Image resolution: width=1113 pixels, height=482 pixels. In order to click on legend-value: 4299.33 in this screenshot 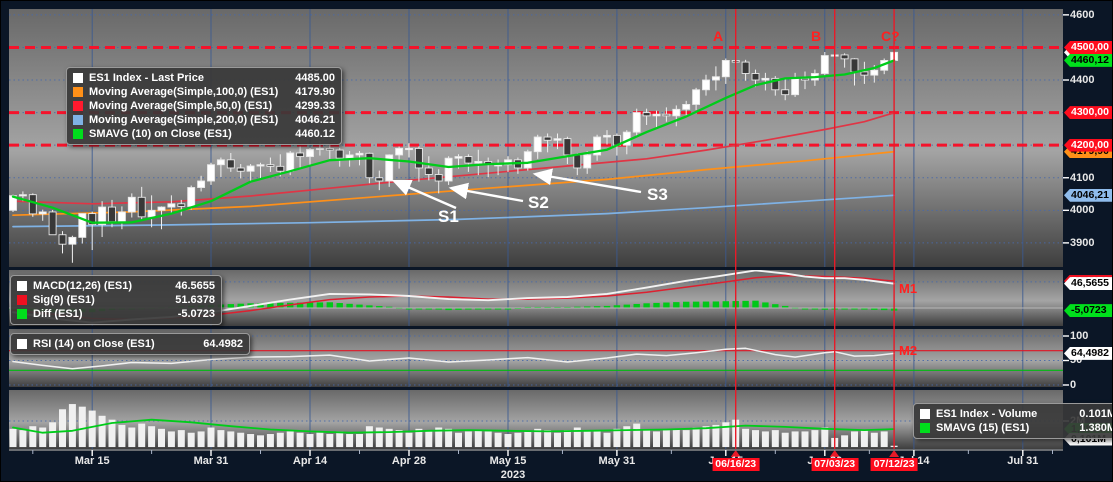, I will do `click(315, 106)`.